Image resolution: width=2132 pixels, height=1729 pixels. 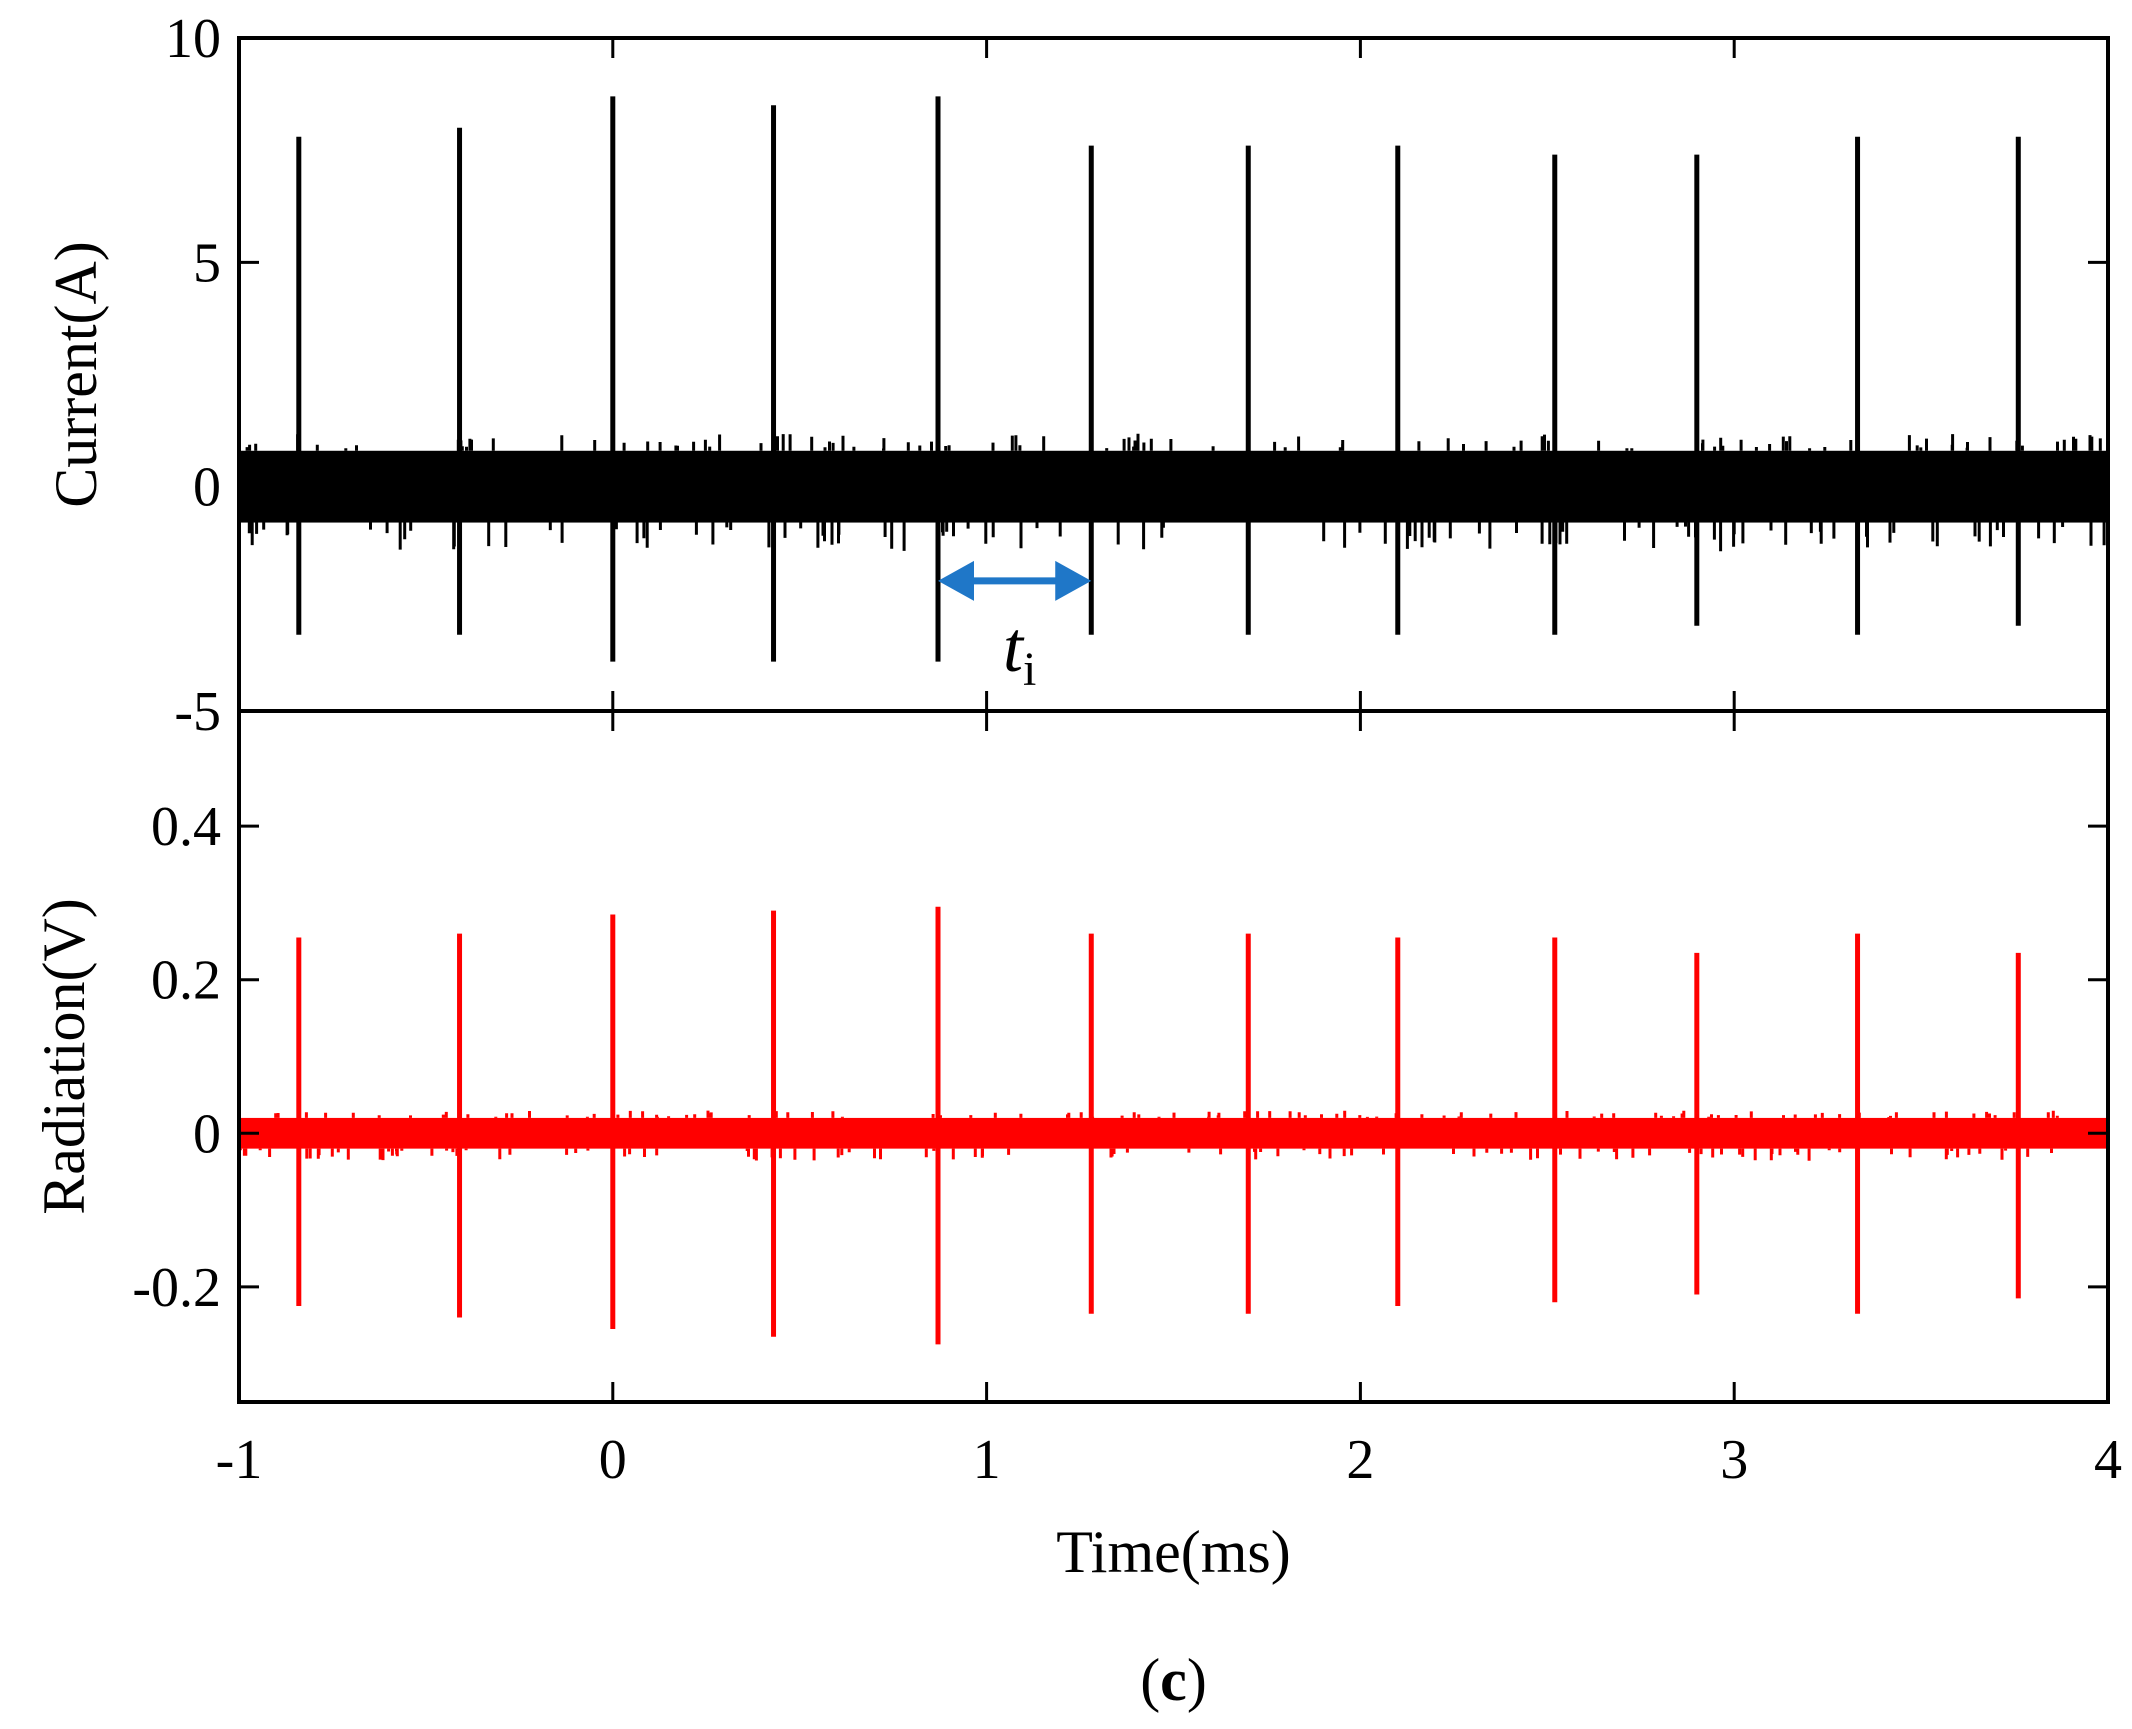 I want to click on noise-spikes, so click(x=1148, y=1135).